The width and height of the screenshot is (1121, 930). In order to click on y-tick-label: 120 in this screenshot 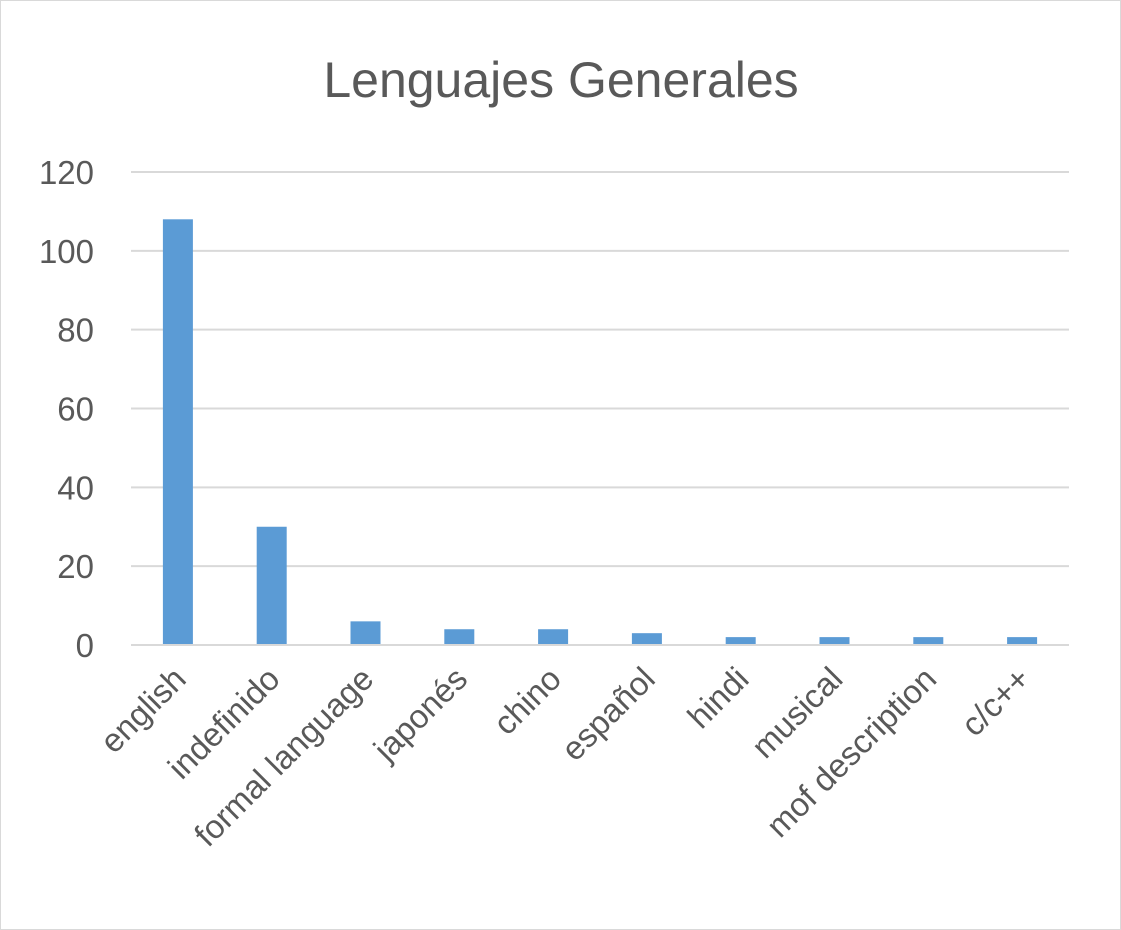, I will do `click(66, 172)`.